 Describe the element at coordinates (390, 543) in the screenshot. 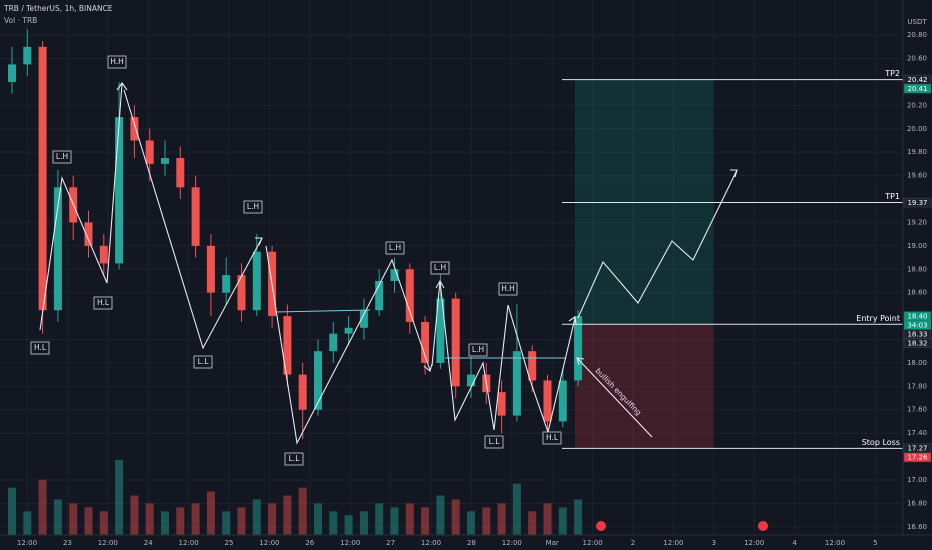

I see `x-tick-label: 27` at that location.